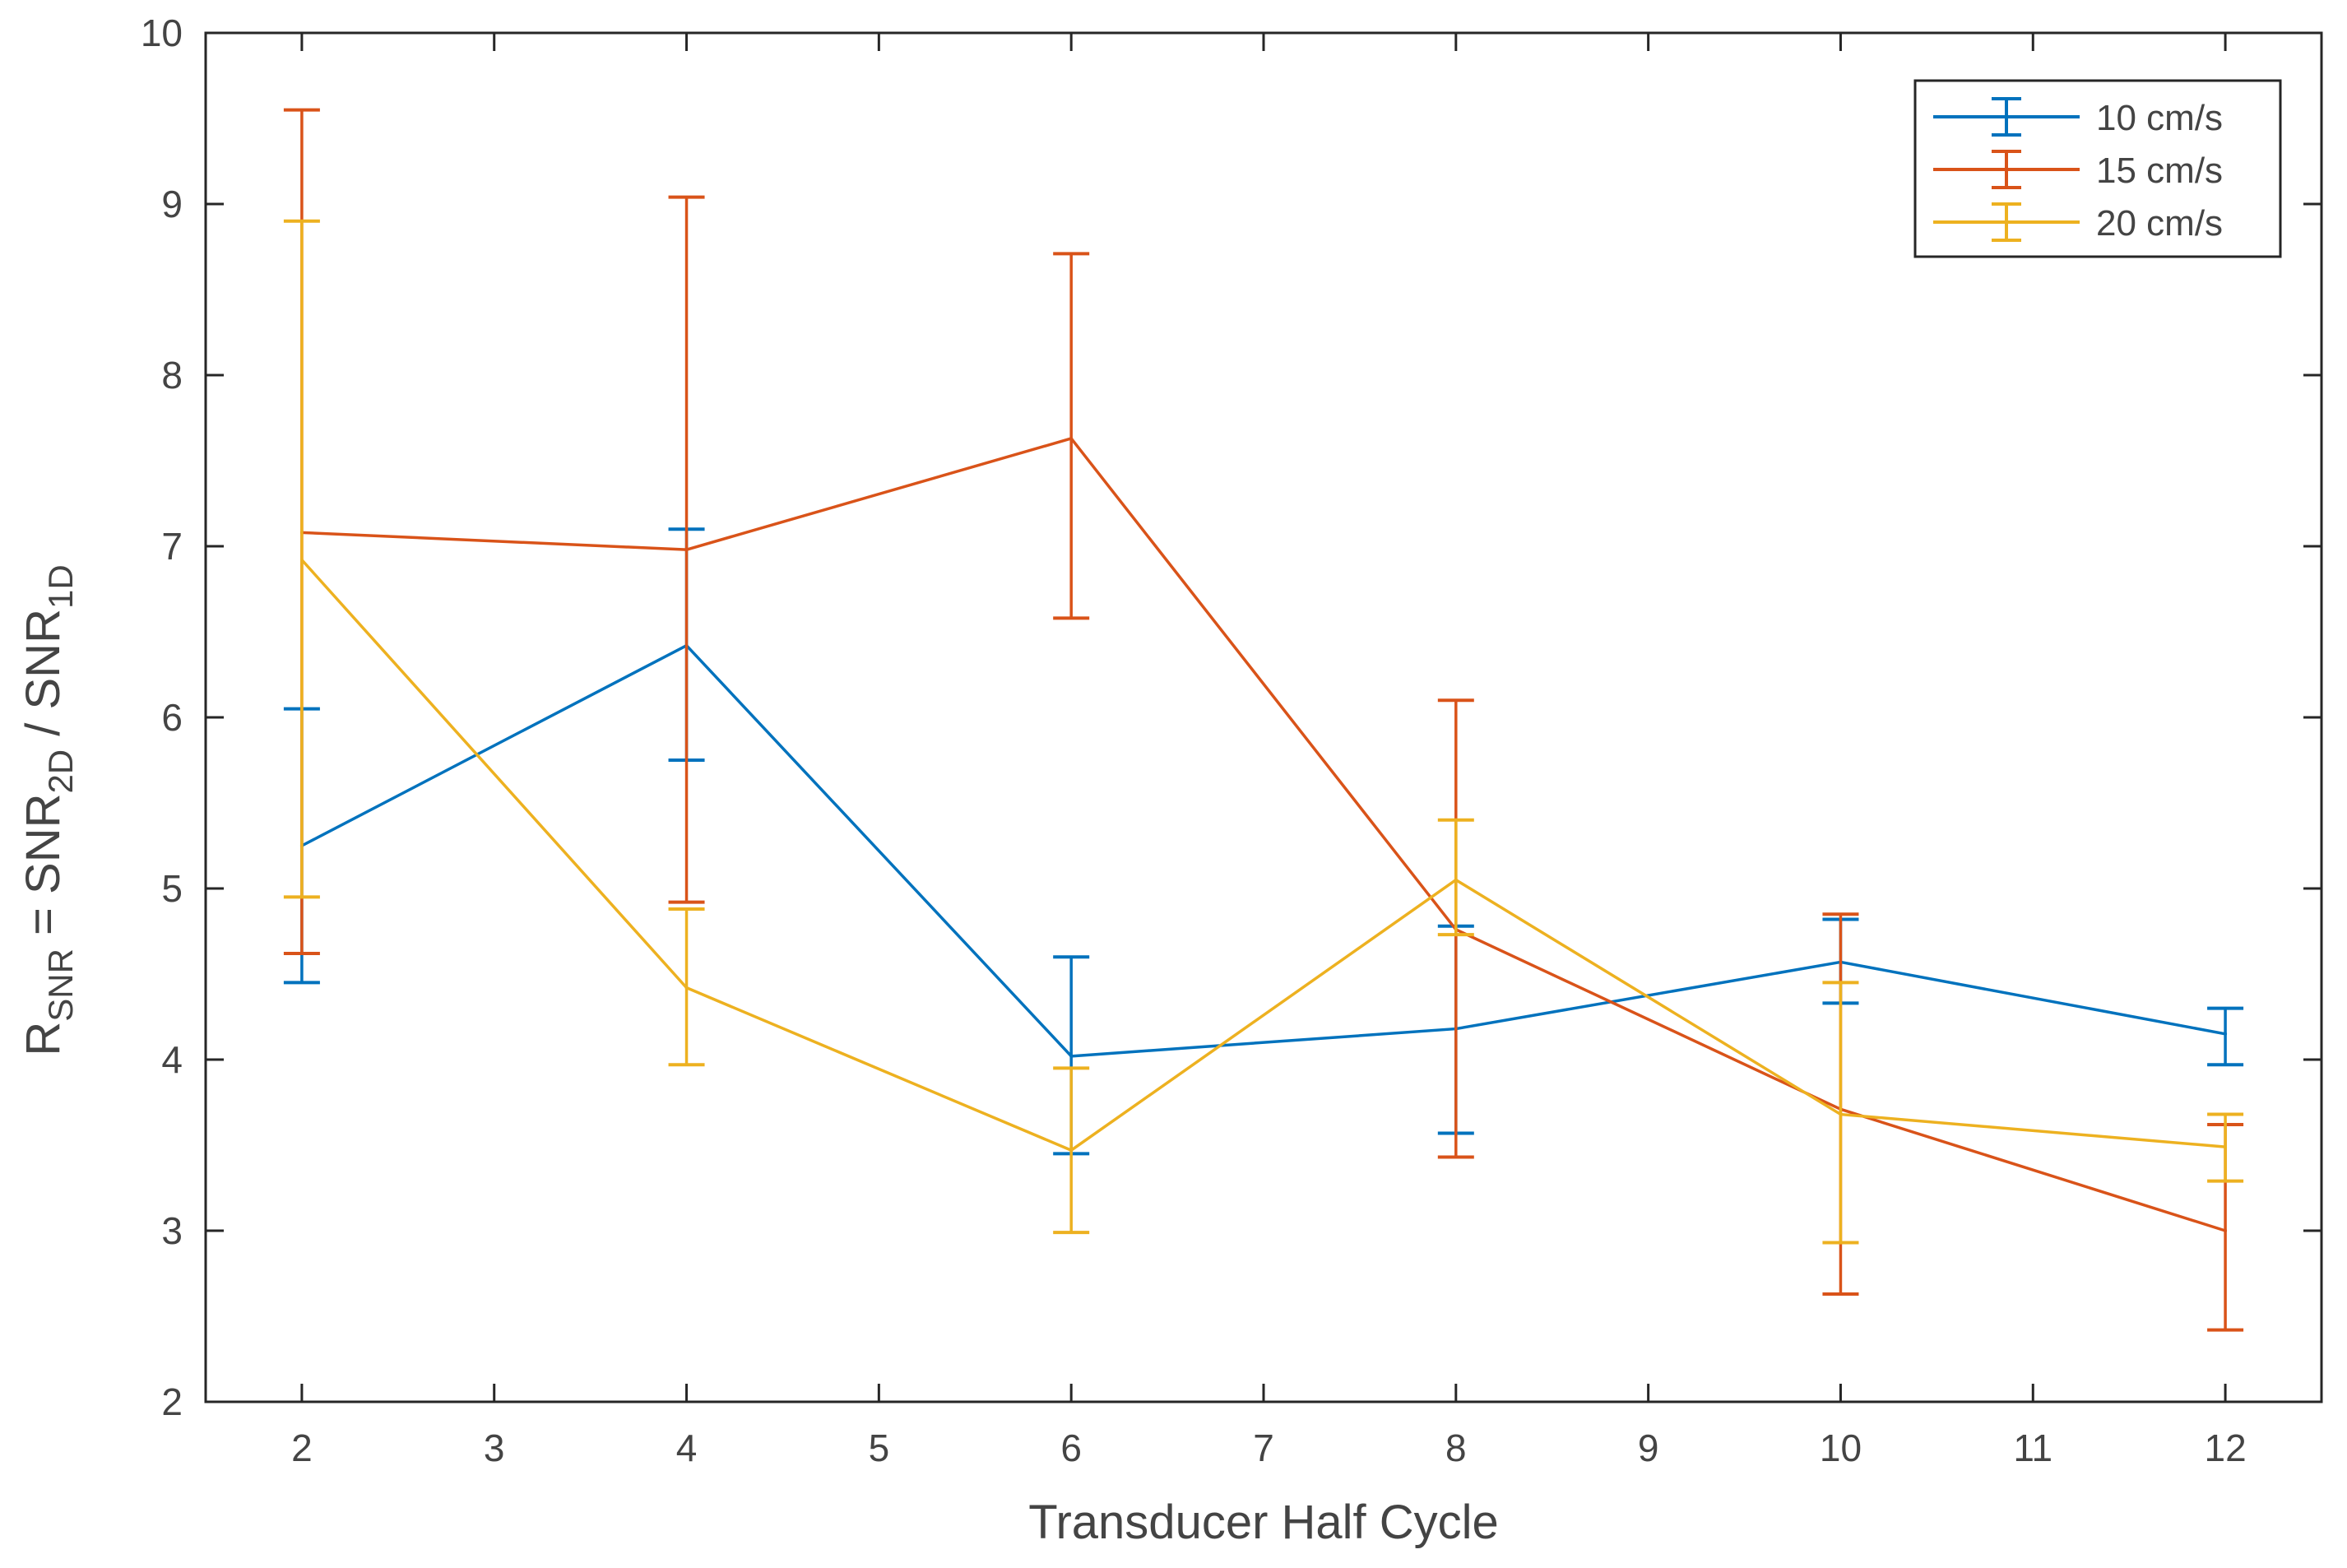  Describe the element at coordinates (43, 1039) in the screenshot. I see `y-label-r: R` at that location.